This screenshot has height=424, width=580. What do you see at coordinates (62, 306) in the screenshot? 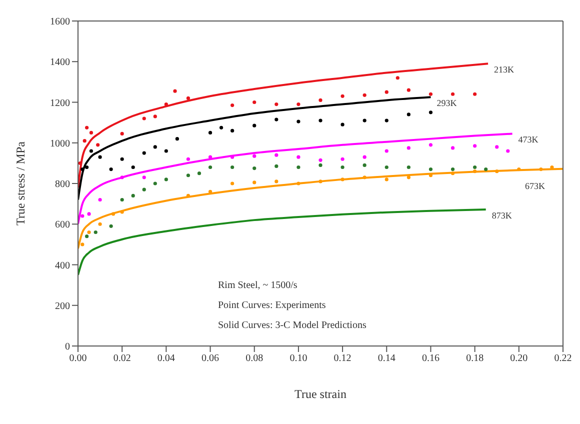
I see `y-tick-label: 200` at bounding box center [62, 306].